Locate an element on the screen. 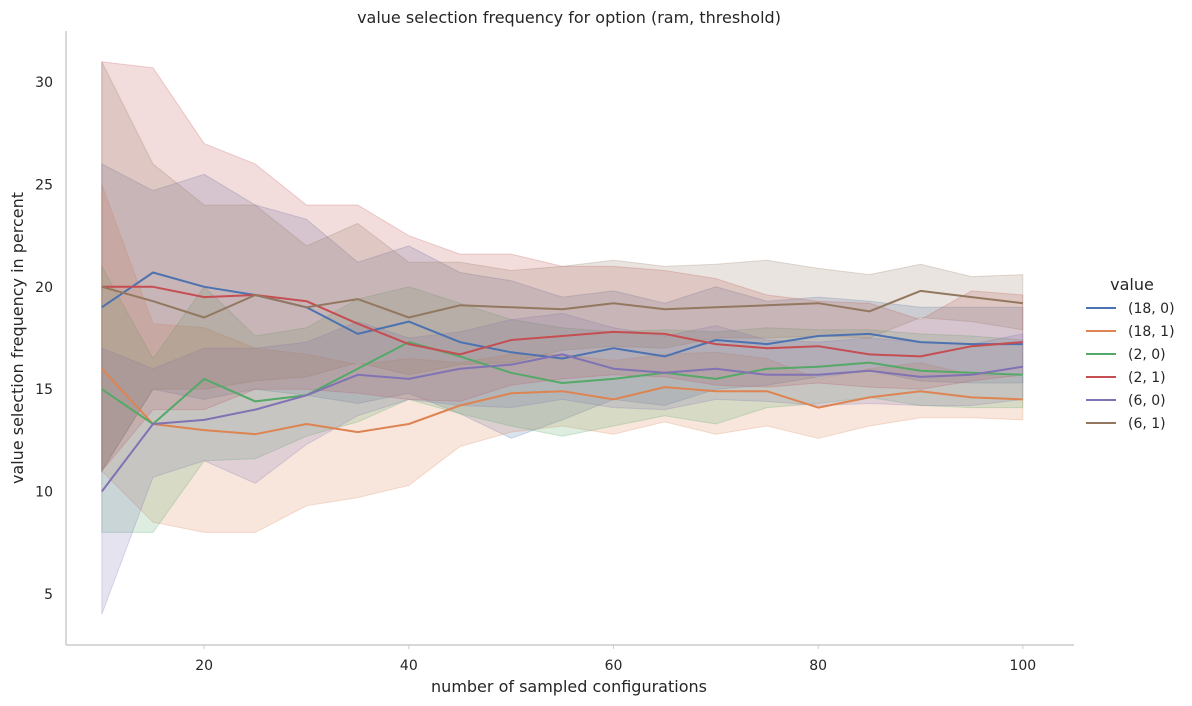 This screenshot has height=706, width=1192. y-axis-label: value selection frequency in percent is located at coordinates (17, 338).